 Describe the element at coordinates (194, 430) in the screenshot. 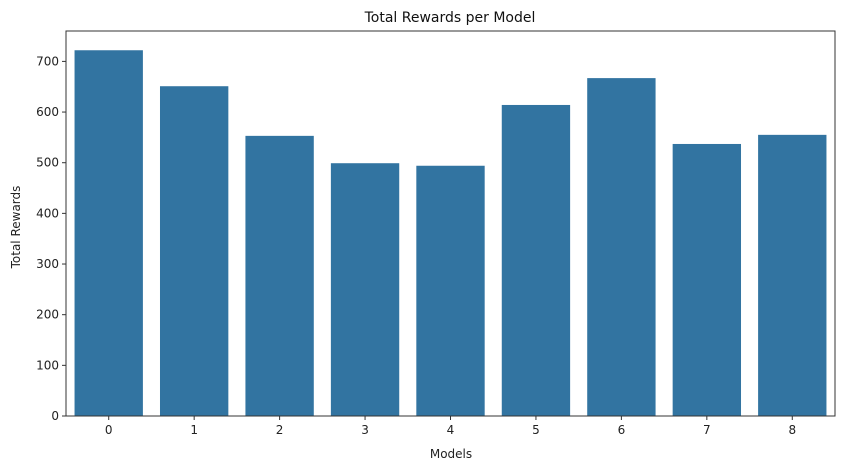

I see `x-tick-label: 1` at that location.